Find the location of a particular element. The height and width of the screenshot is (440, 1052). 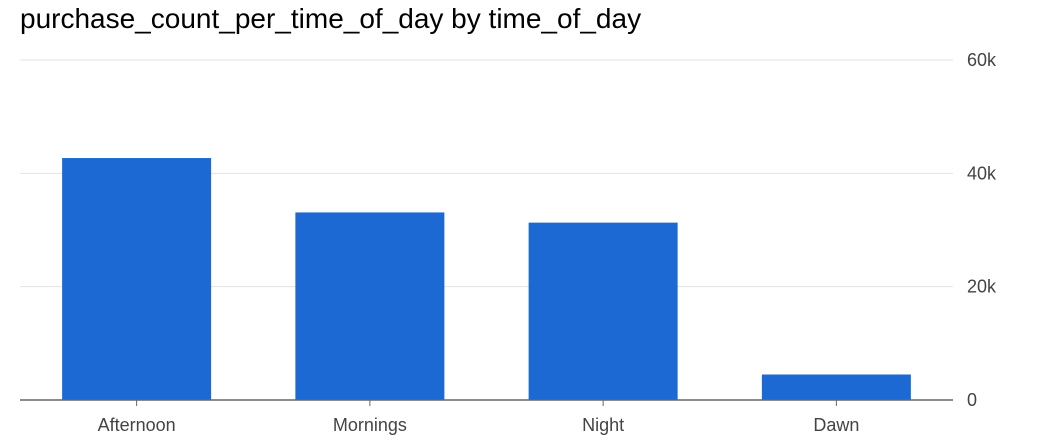

bar-dawn is located at coordinates (836, 387).